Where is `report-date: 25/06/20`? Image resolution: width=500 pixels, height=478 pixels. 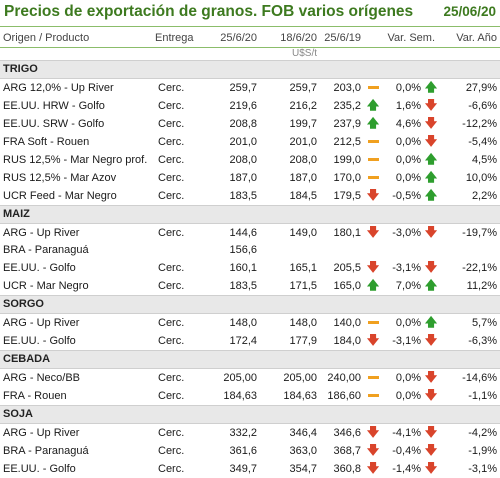 report-date: 25/06/20 is located at coordinates (469, 11).